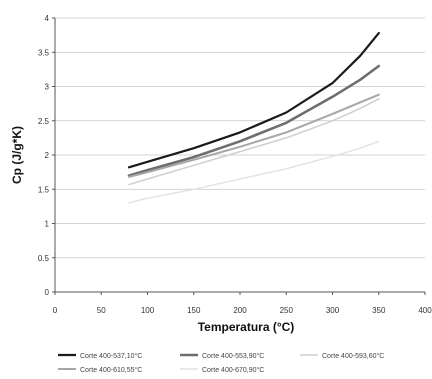  I want to click on legend-label-4: Corte 400-610,55°C, so click(111, 370).